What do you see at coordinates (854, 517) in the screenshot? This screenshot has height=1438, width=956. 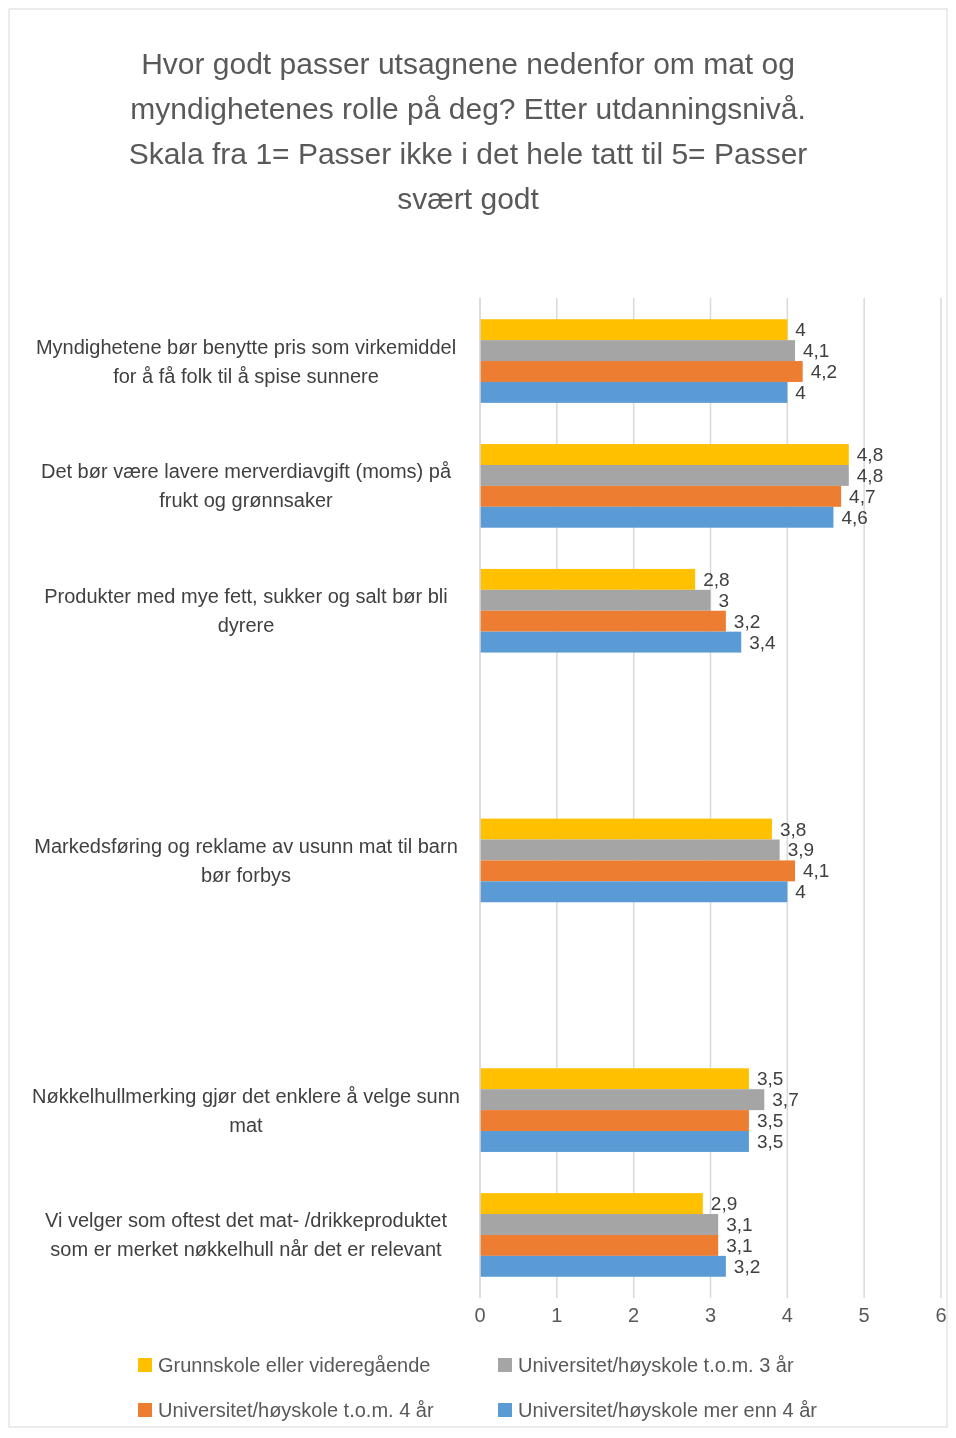 I see `data-label: 4,6` at bounding box center [854, 517].